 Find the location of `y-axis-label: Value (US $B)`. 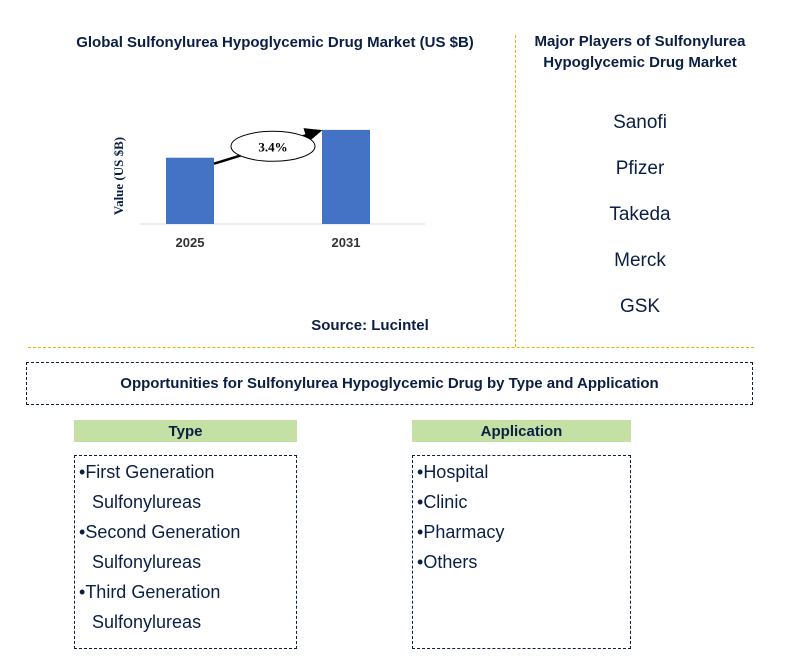

y-axis-label: Value (US $B) is located at coordinates (118, 176).